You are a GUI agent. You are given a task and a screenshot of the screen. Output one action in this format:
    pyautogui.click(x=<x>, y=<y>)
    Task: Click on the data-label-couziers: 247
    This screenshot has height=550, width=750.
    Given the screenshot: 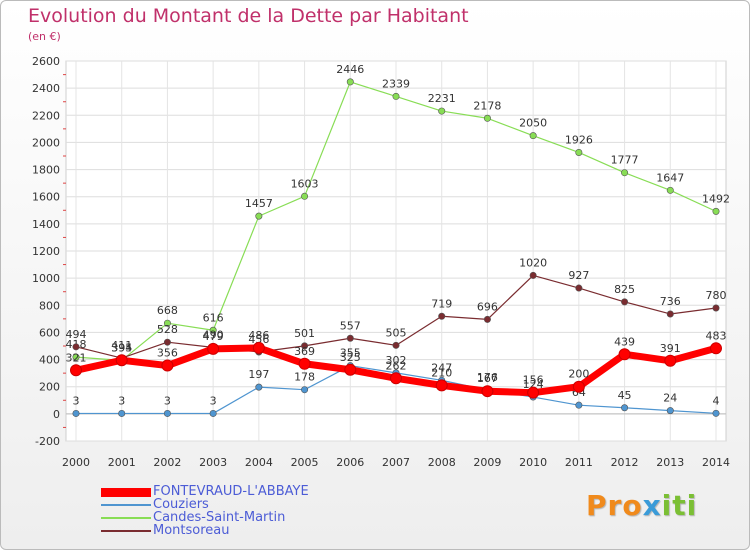 What is the action you would take?
    pyautogui.click(x=441, y=367)
    